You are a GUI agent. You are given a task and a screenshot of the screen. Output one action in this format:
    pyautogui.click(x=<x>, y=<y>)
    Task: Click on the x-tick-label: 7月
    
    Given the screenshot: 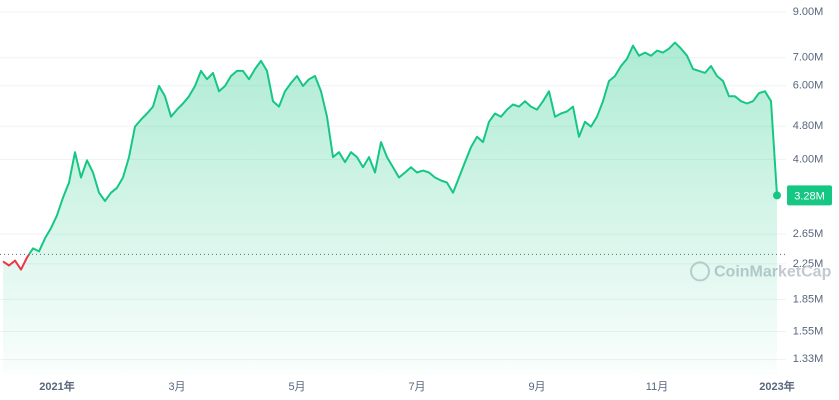 What is the action you would take?
    pyautogui.click(x=416, y=387)
    